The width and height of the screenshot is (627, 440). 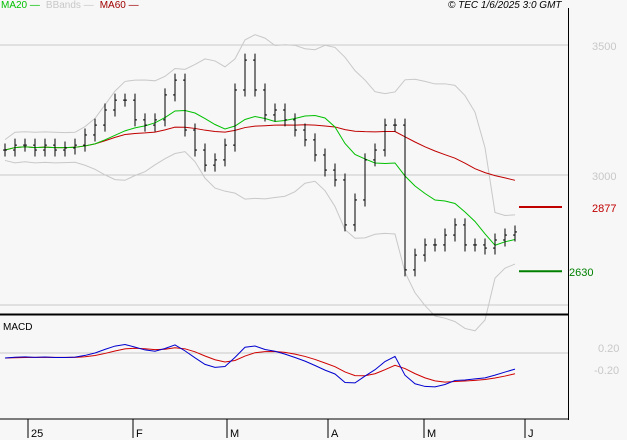 I want to click on legend: MA20 — BBands — MA60 —, so click(x=70, y=5).